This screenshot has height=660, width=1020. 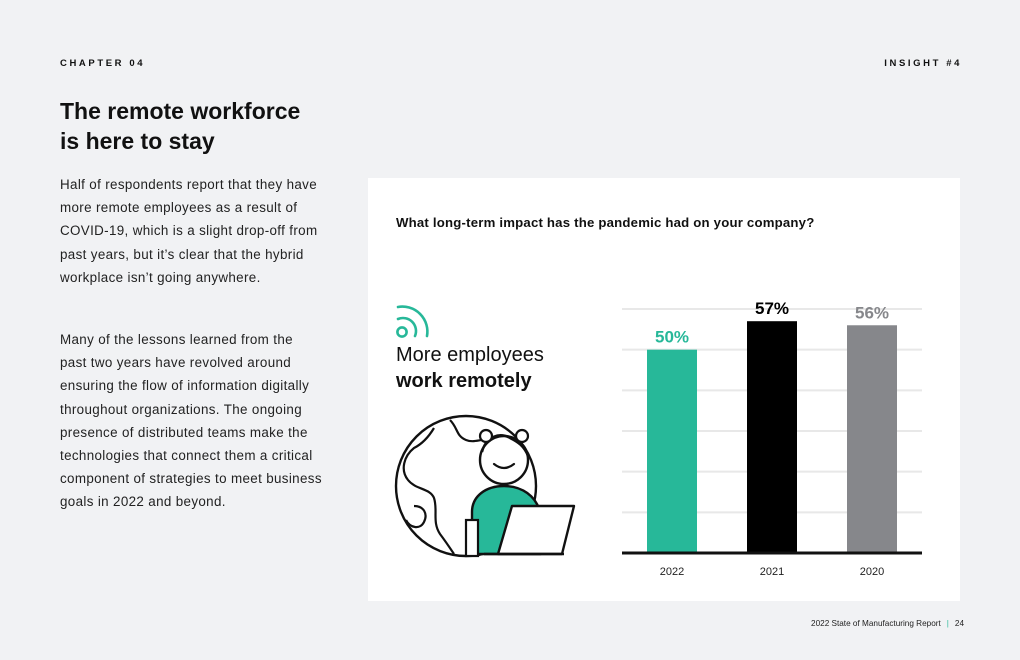 What do you see at coordinates (470, 355) in the screenshot?
I see `headline-regular: More employees` at bounding box center [470, 355].